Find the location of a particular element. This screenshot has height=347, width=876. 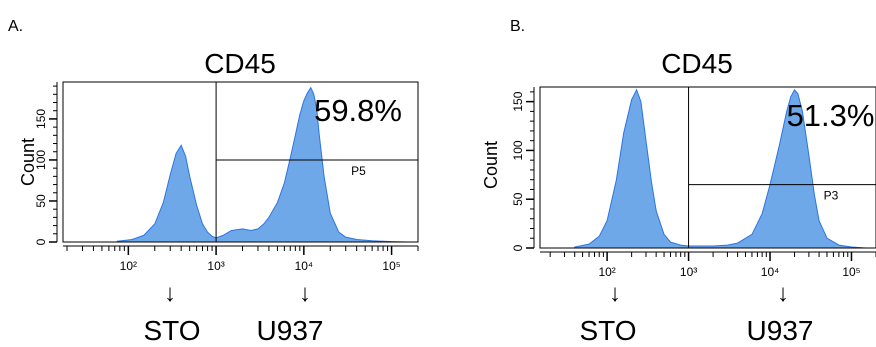

panel-b-y-tick-label-0: 0 is located at coordinates (518, 247).